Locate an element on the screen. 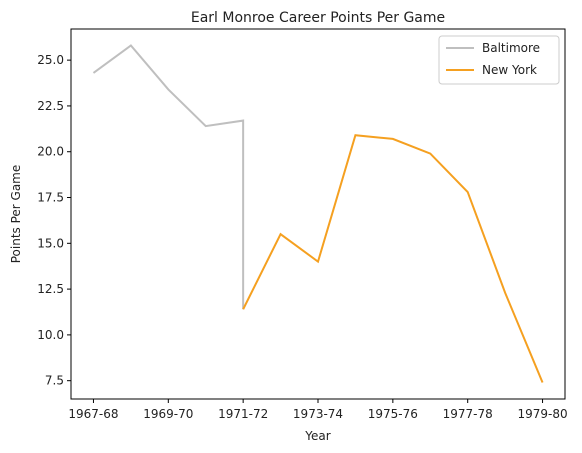 This screenshot has height=453, width=582. x-tick-label: 1977-78 is located at coordinates (468, 414).